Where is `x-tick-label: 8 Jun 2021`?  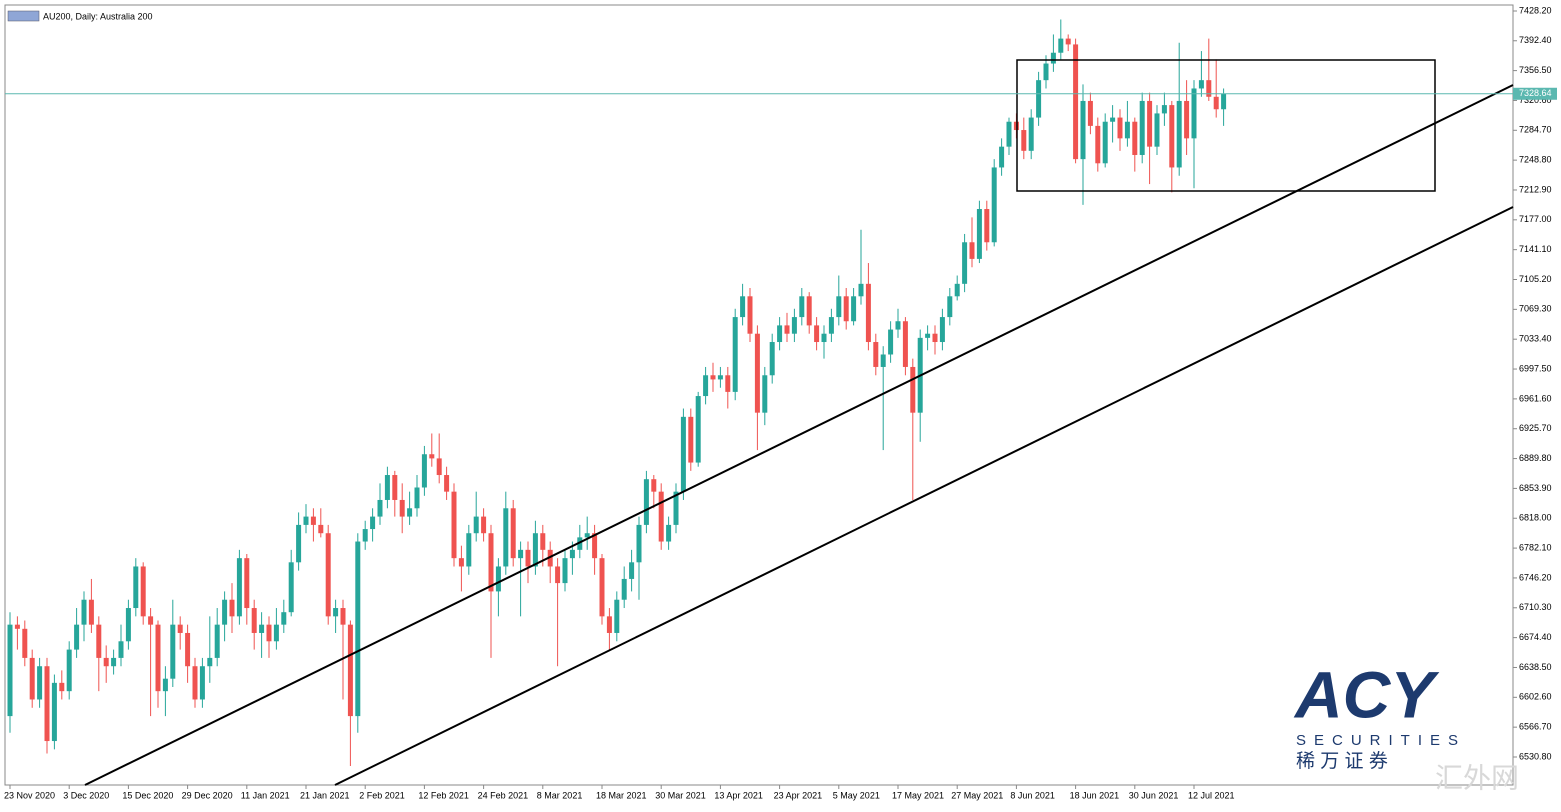
x-tick-label: 8 Jun 2021 is located at coordinates (1032, 795).